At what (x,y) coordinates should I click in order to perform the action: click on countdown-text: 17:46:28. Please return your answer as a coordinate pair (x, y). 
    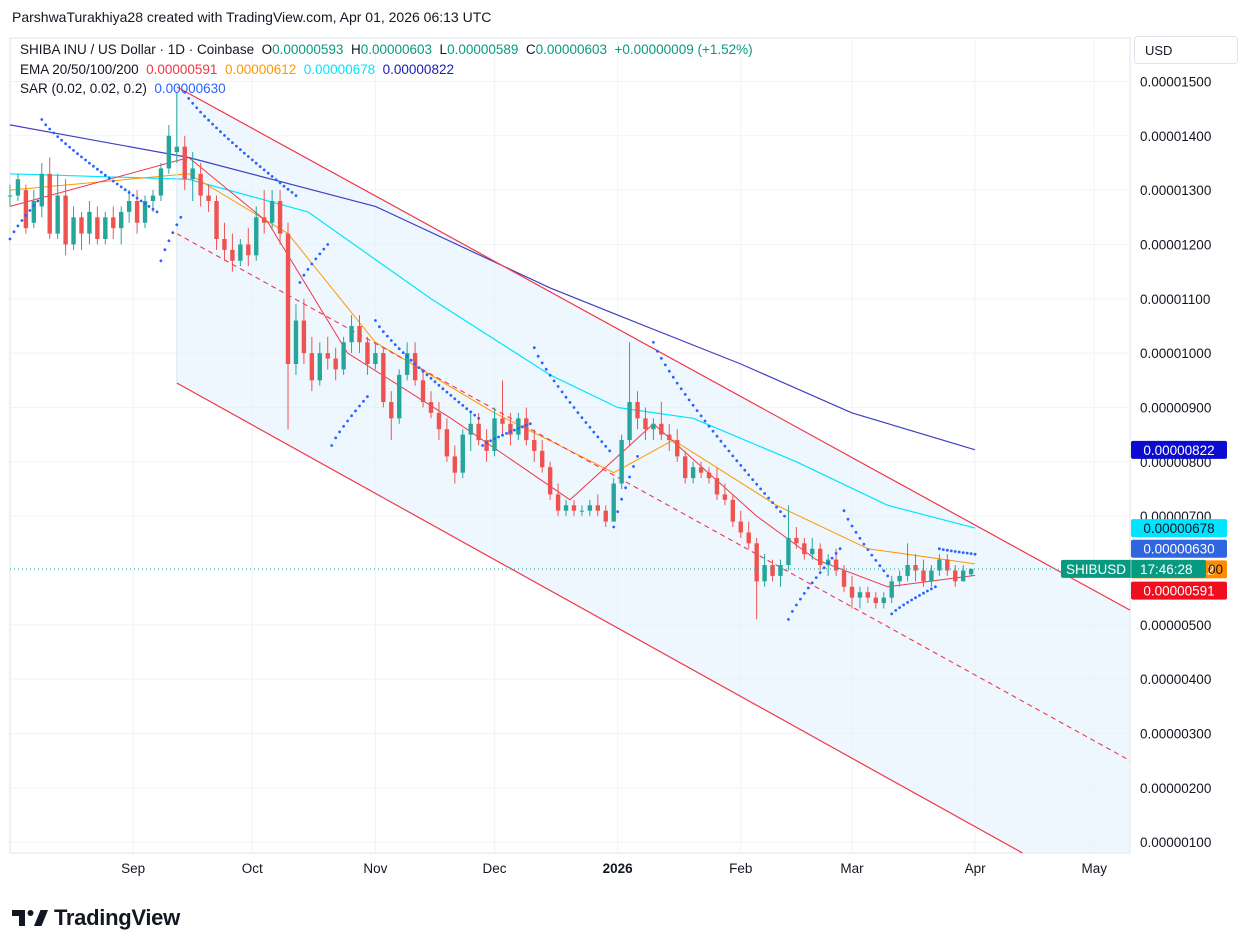
    Looking at the image, I should click on (1166, 569).